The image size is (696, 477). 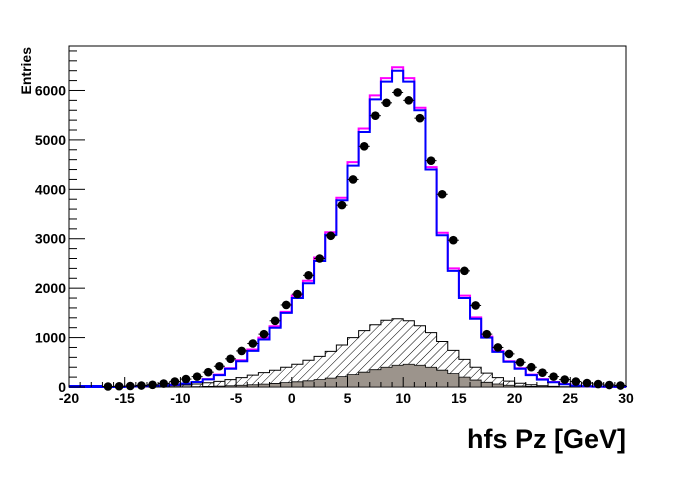 What do you see at coordinates (125, 398) in the screenshot?
I see `x-tick-label: -15` at bounding box center [125, 398].